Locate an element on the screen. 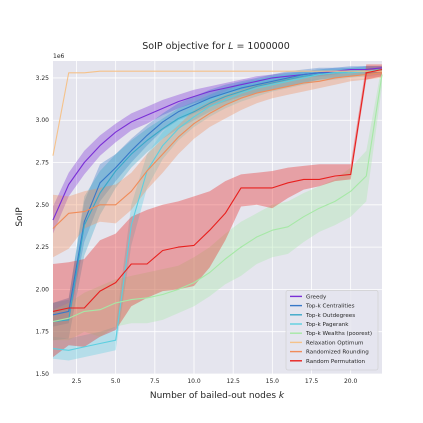  legend-entry: Relaxation Optimum is located at coordinates (334, 343).